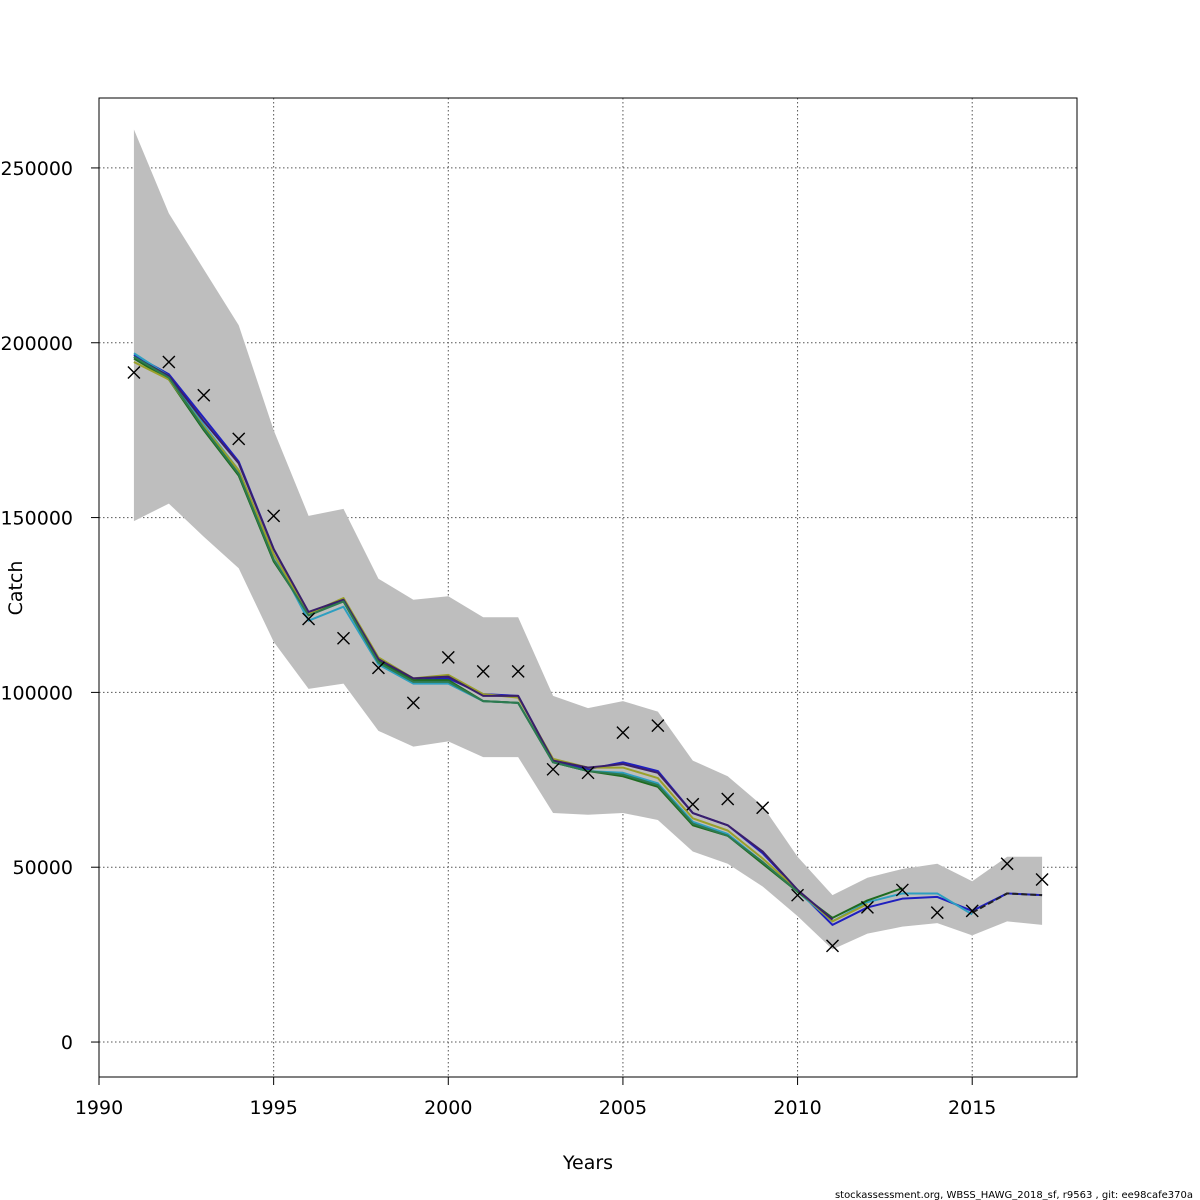 Image resolution: width=1200 pixels, height=1200 pixels. Describe the element at coordinates (43, 868) in the screenshot. I see `y-tick-label: 50000` at that location.